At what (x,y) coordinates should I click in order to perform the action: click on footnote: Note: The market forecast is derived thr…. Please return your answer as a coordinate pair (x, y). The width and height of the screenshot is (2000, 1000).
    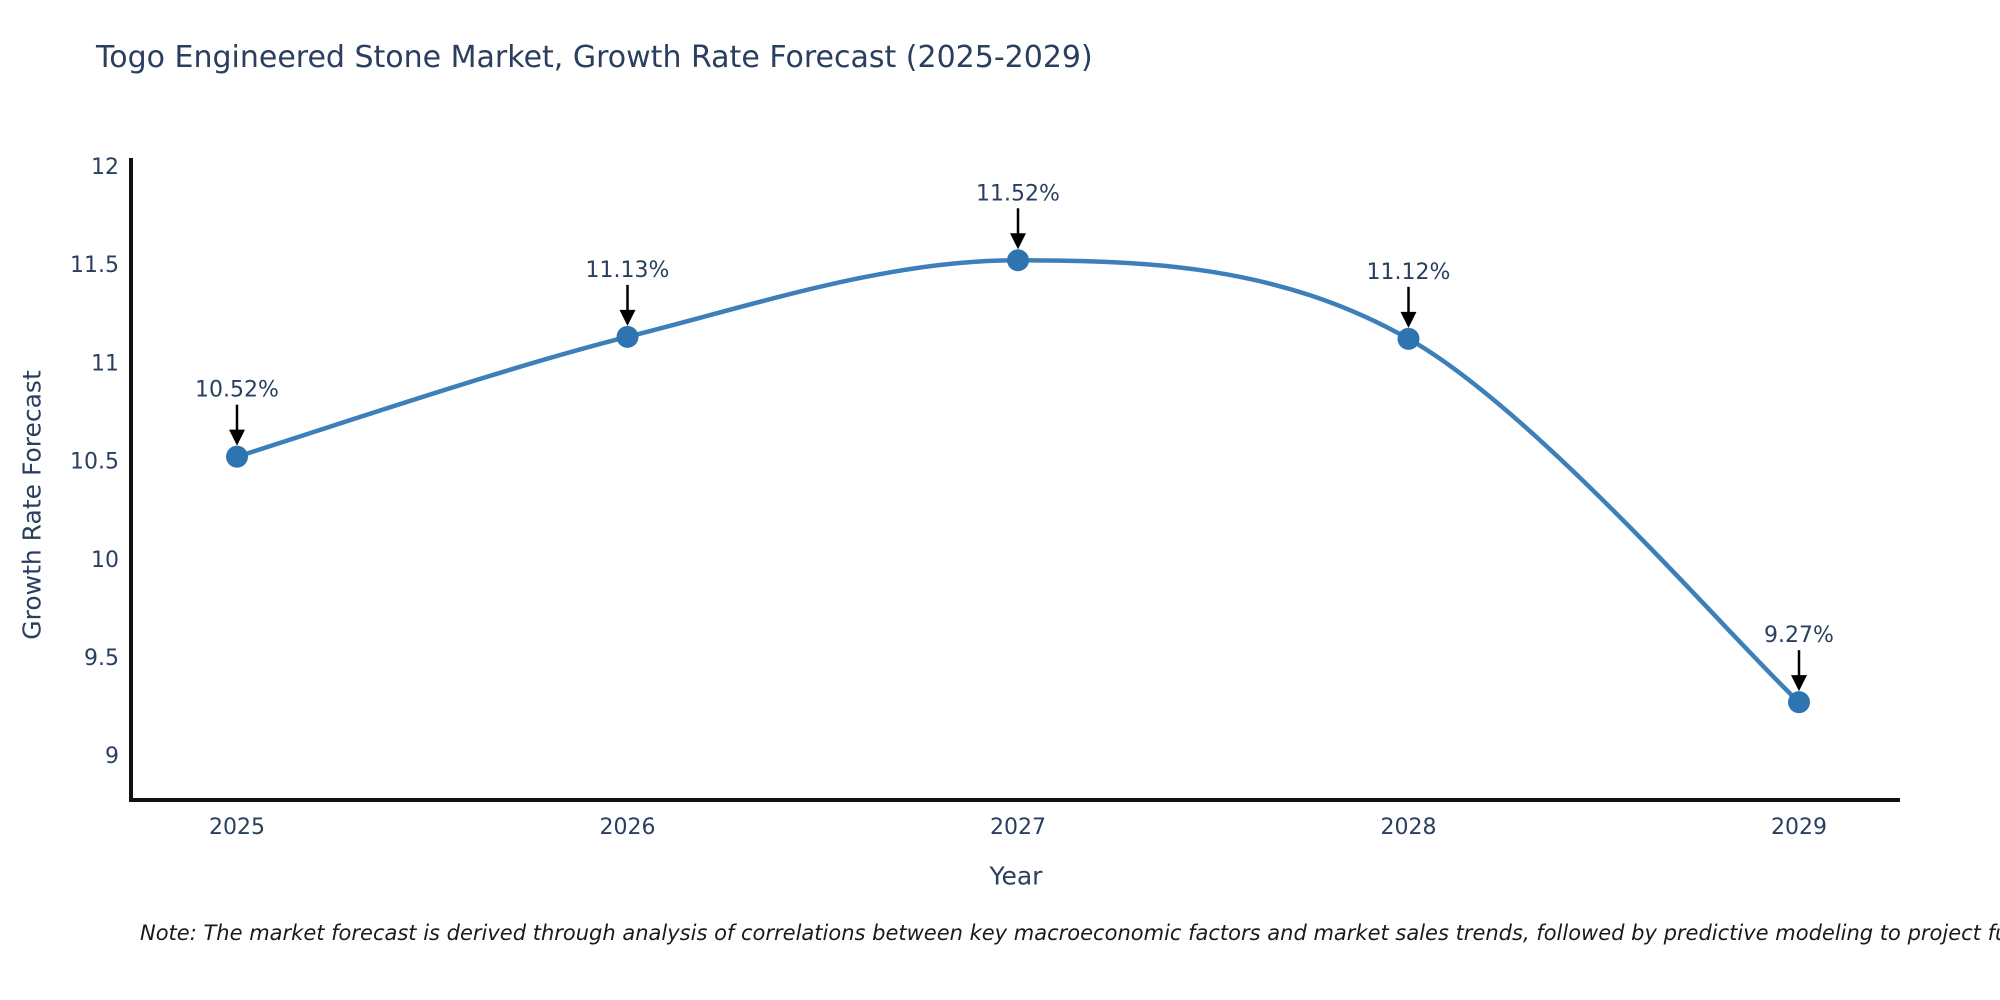
    Looking at the image, I should click on (1070, 933).